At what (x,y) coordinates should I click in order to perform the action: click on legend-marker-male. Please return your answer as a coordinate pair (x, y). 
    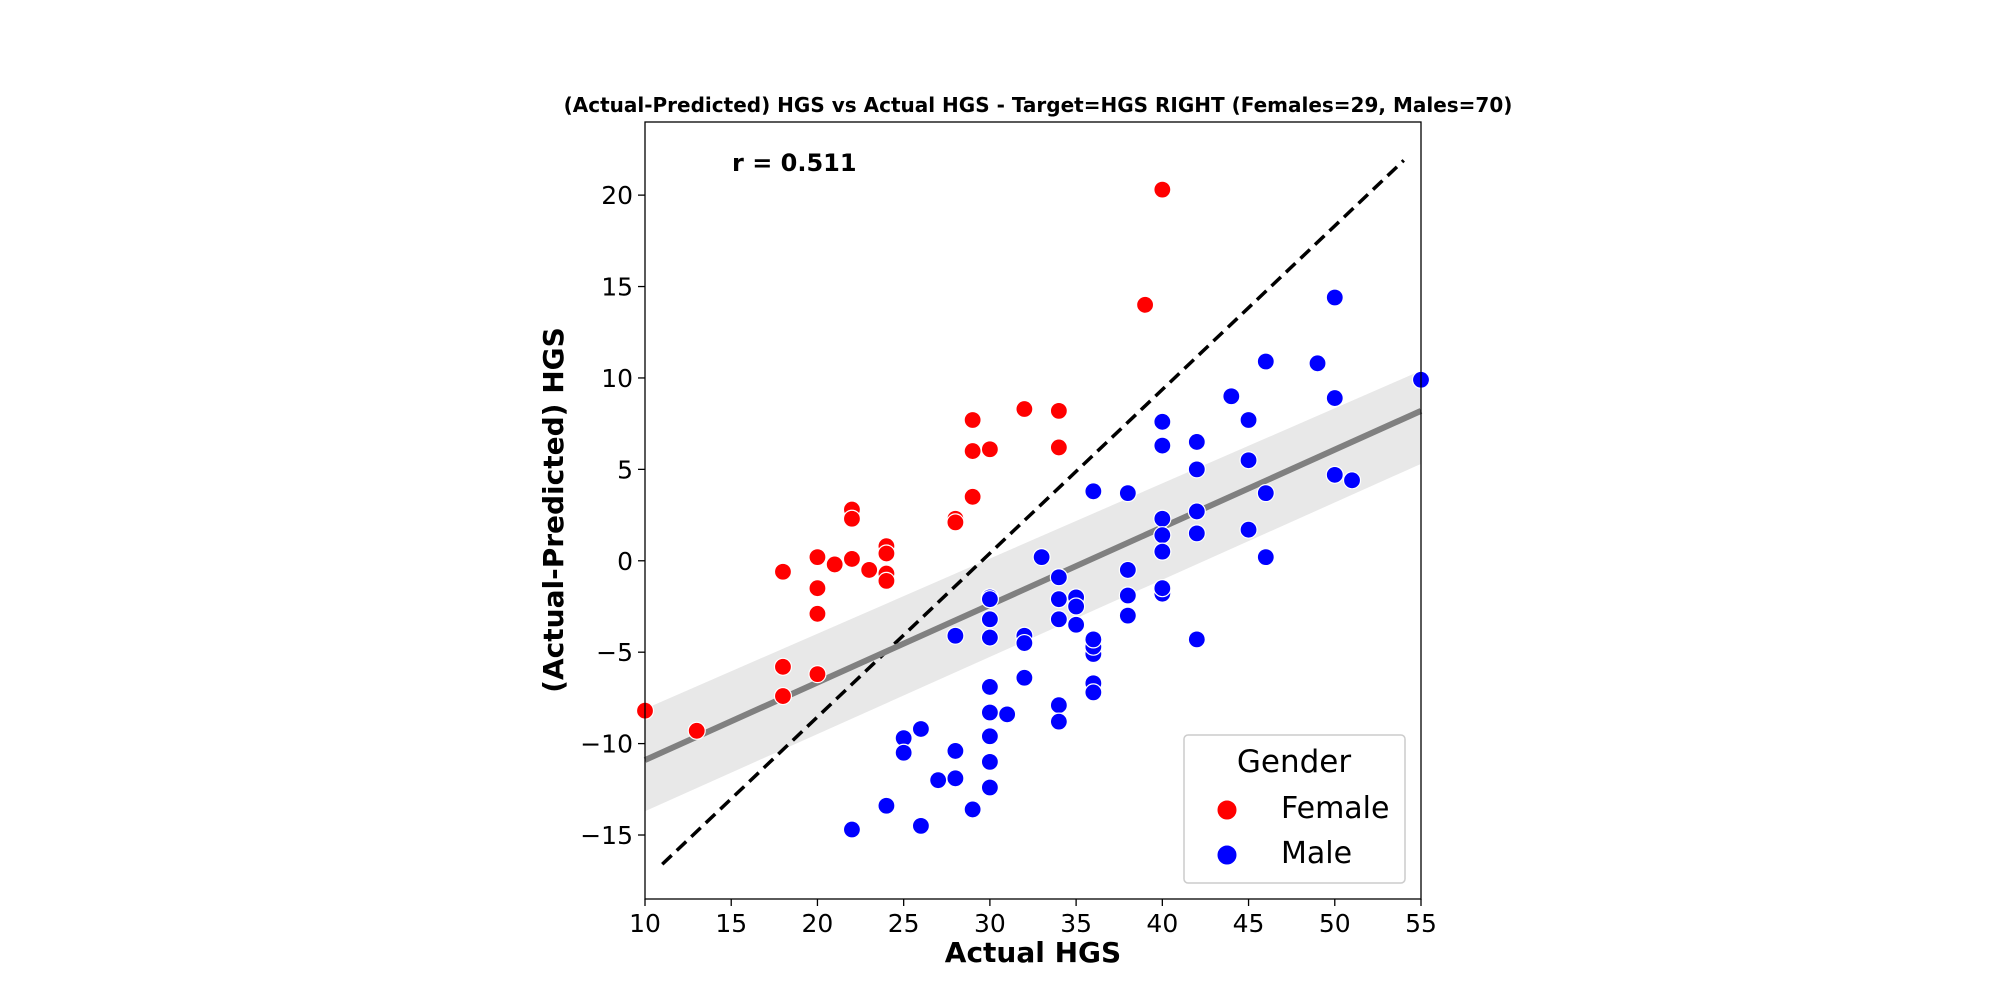
    Looking at the image, I should click on (1227, 855).